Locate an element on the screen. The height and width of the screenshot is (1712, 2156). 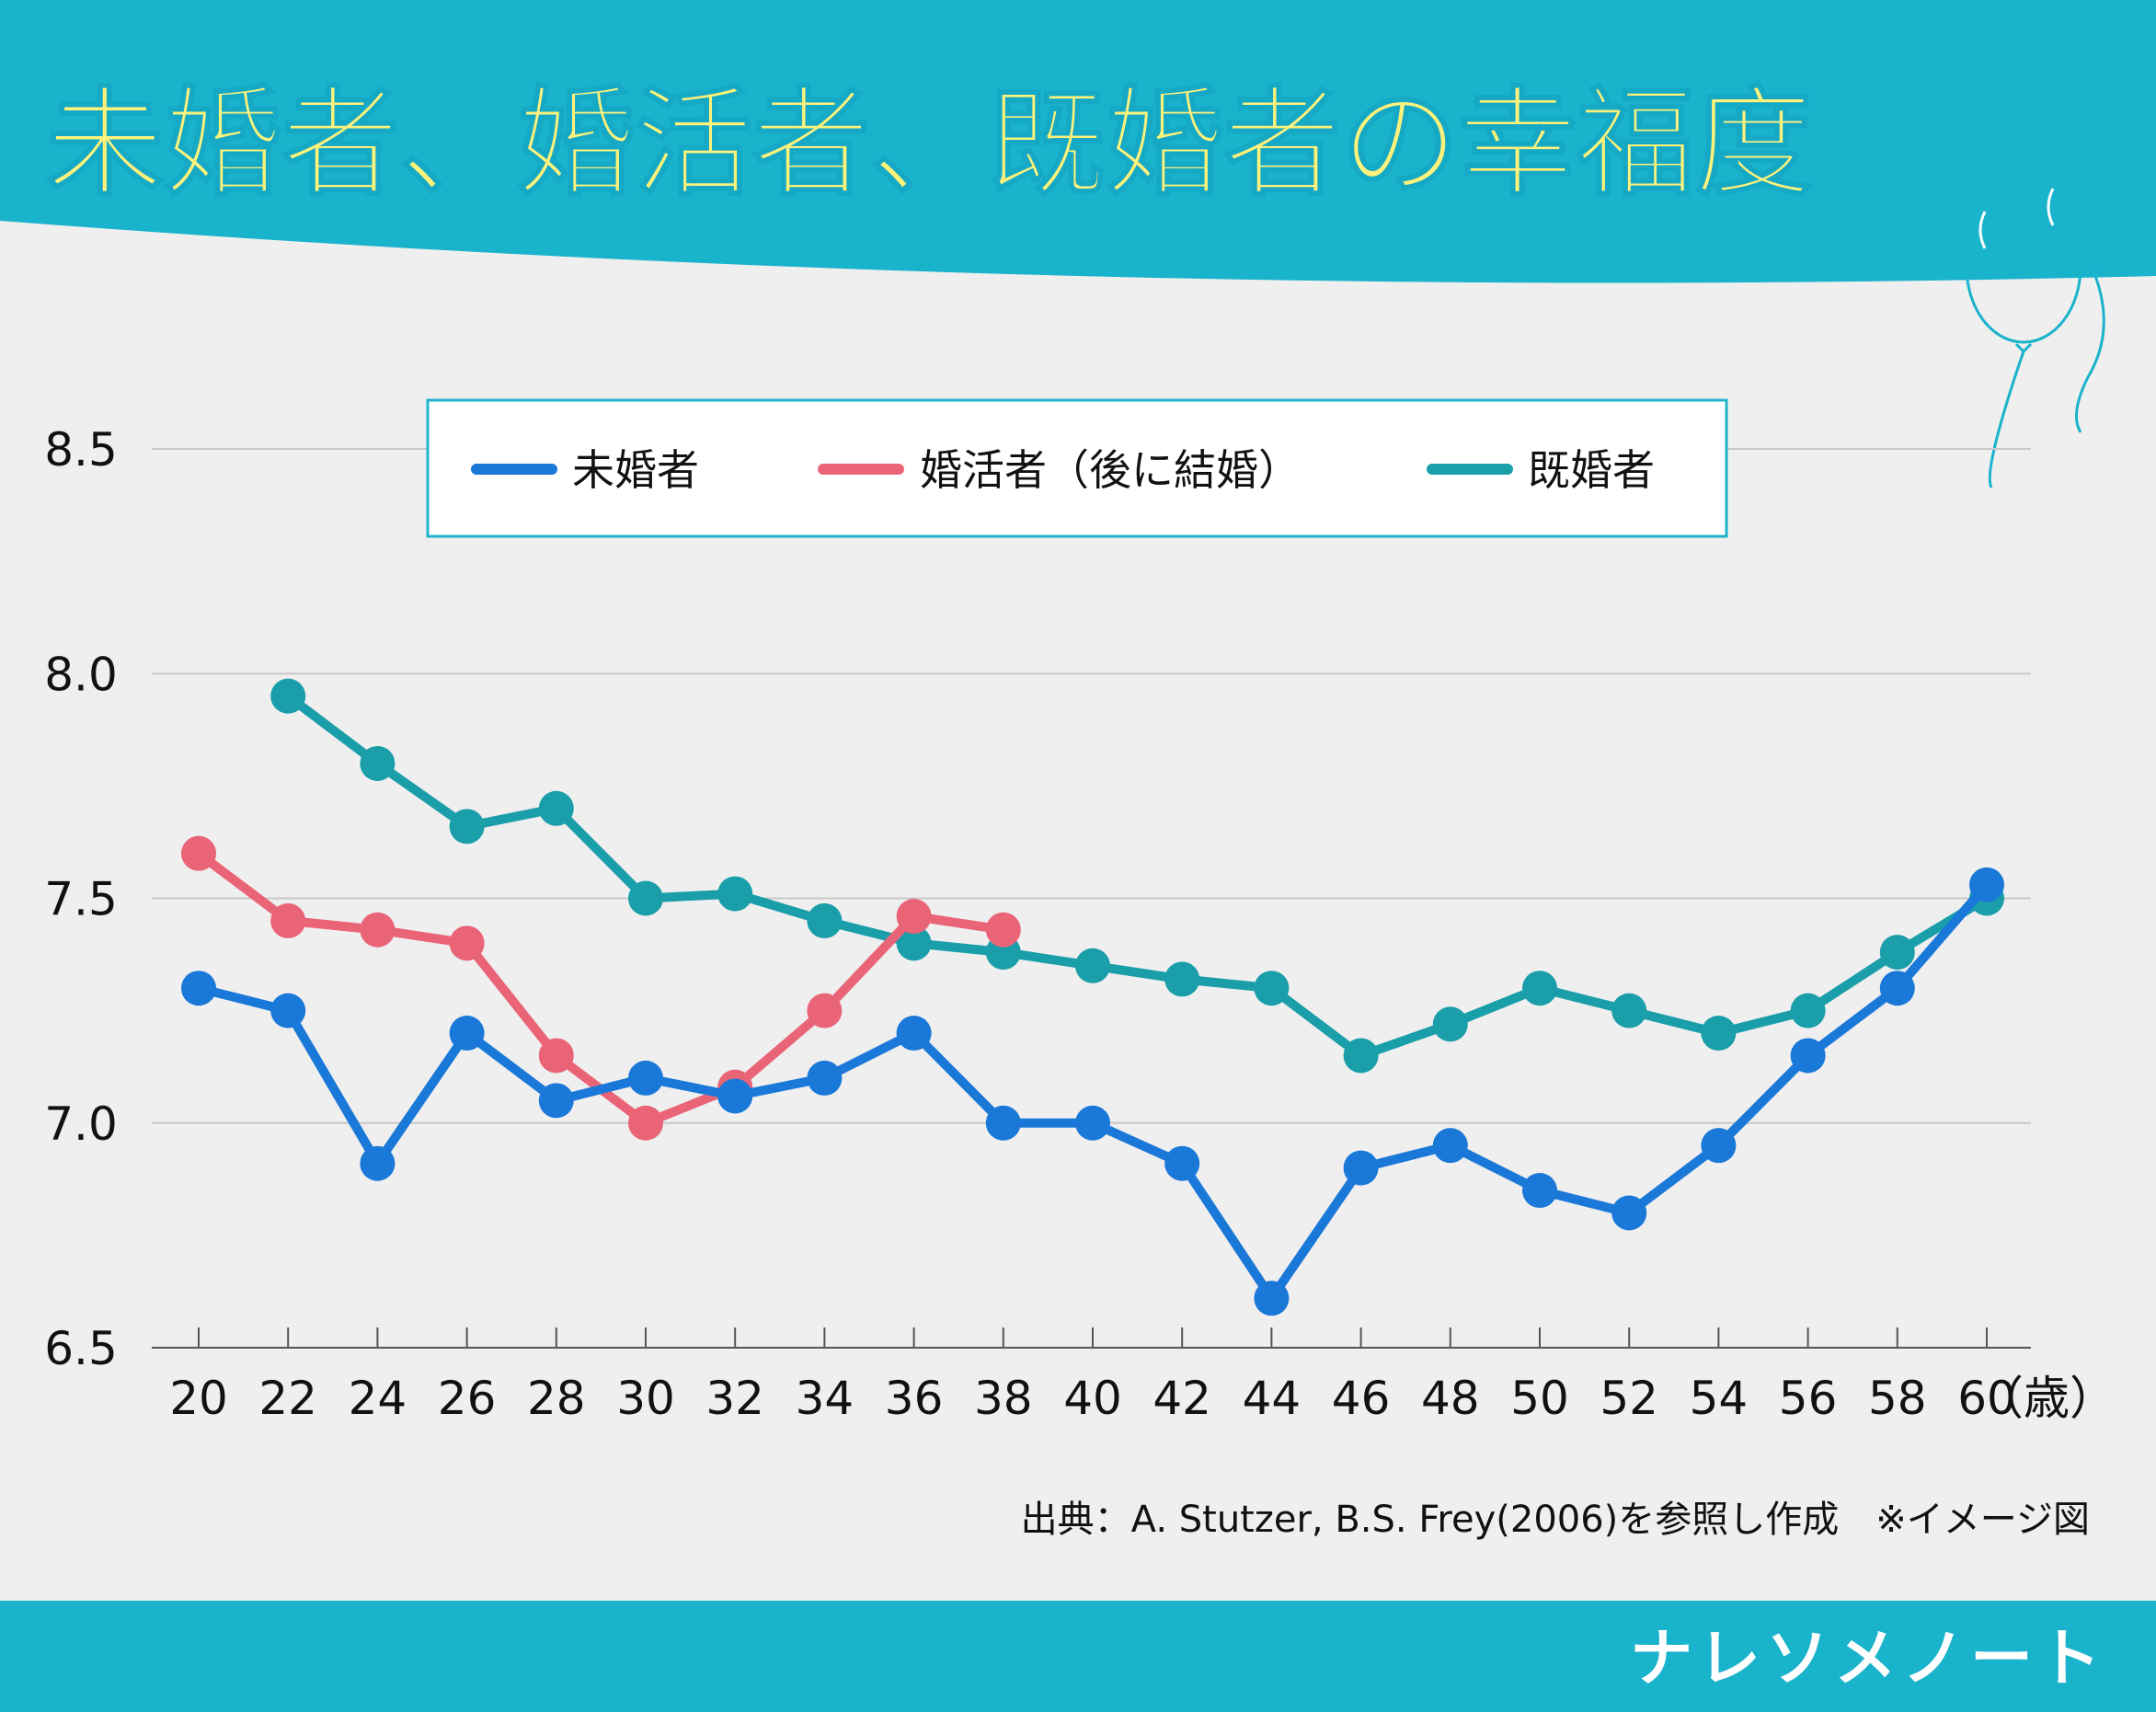
footer-shape is located at coordinates (1078, 1656).